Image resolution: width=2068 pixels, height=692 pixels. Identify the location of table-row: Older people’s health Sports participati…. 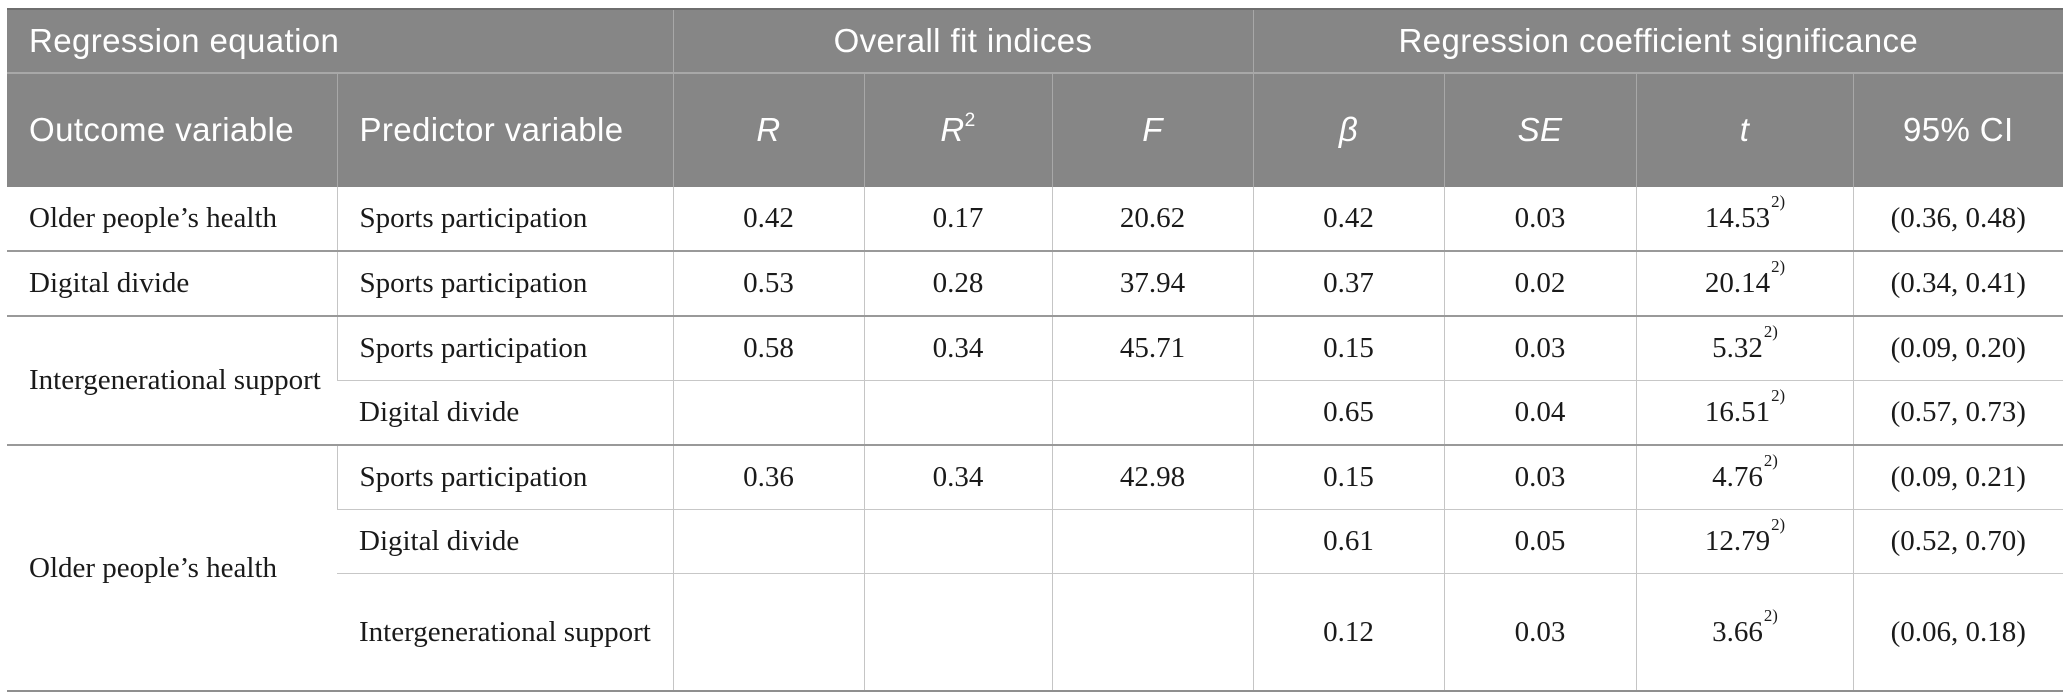
(1035, 219).